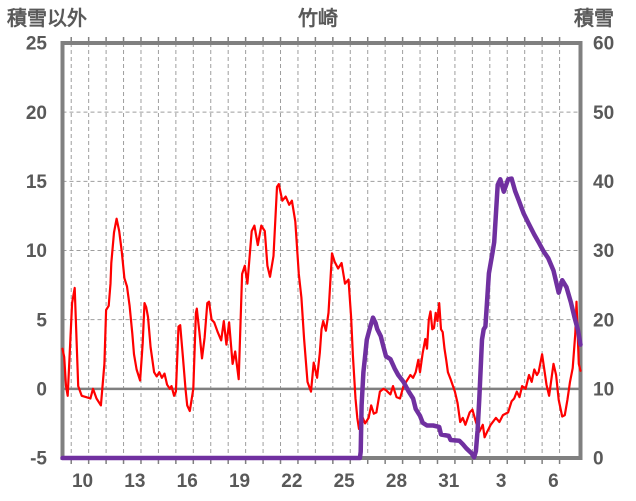  Describe the element at coordinates (603, 44) in the screenshot. I see `right-tick-label: 60` at that location.